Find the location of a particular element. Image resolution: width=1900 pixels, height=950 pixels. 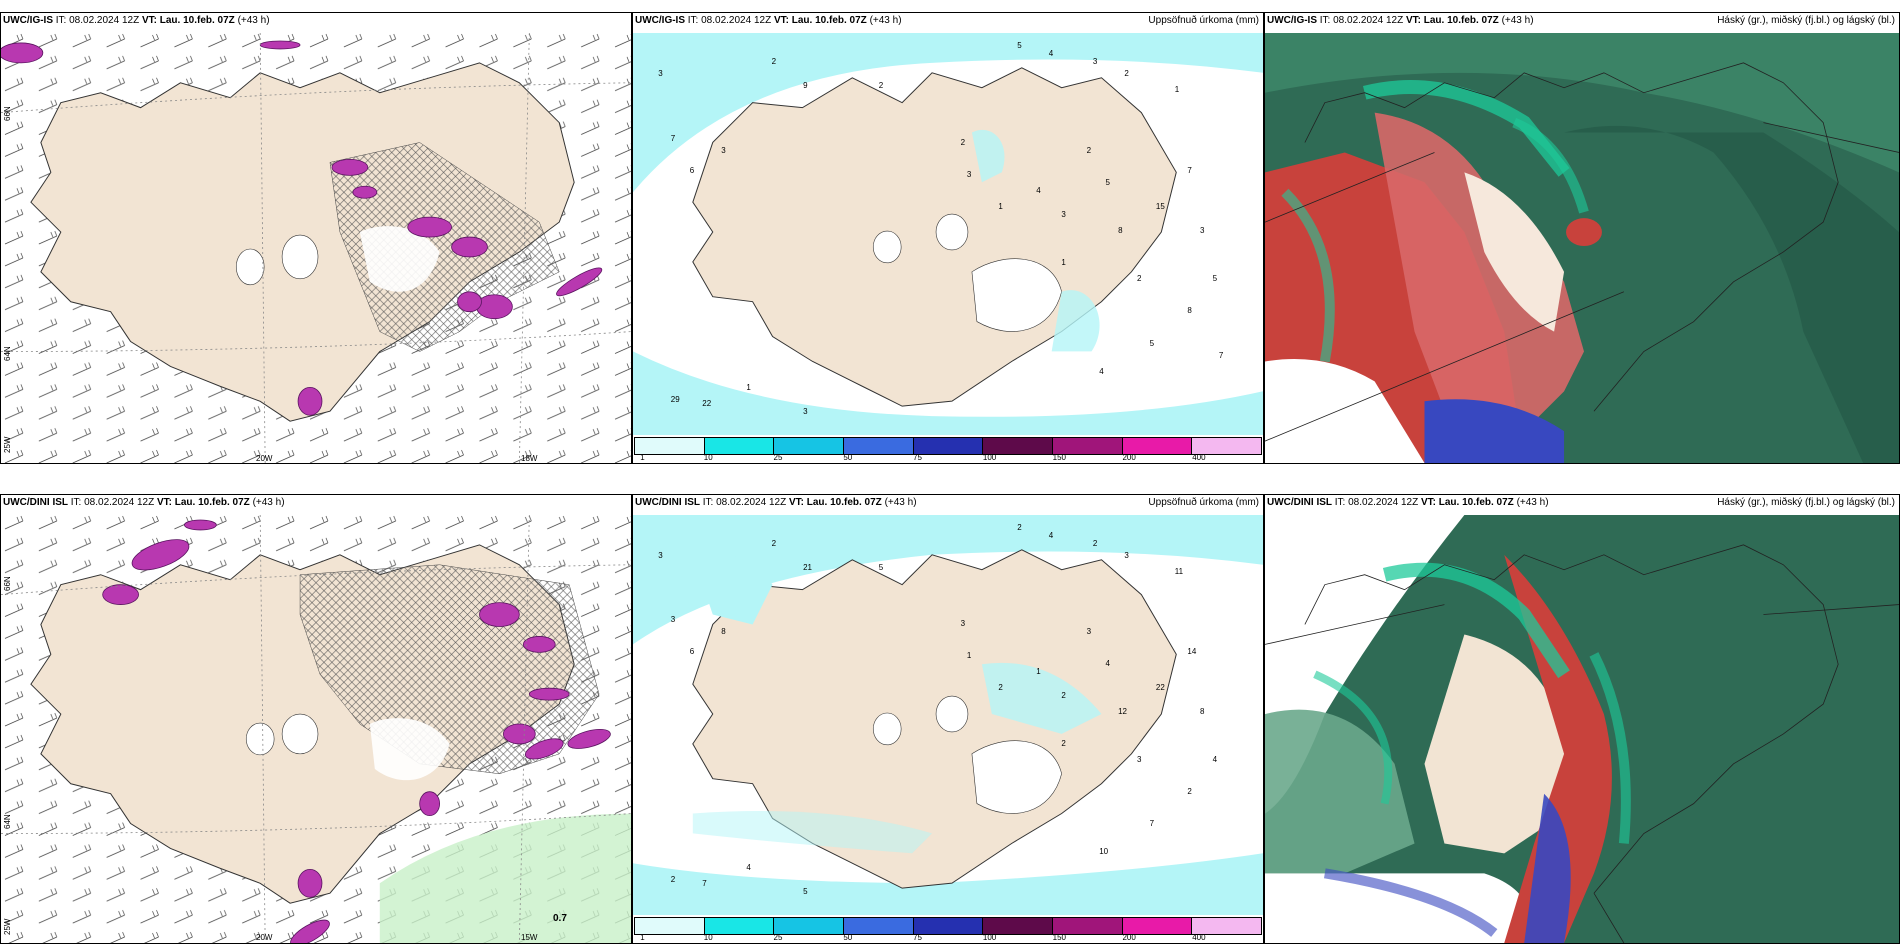

precip-amount-label: 9 is located at coordinates (805, 86).